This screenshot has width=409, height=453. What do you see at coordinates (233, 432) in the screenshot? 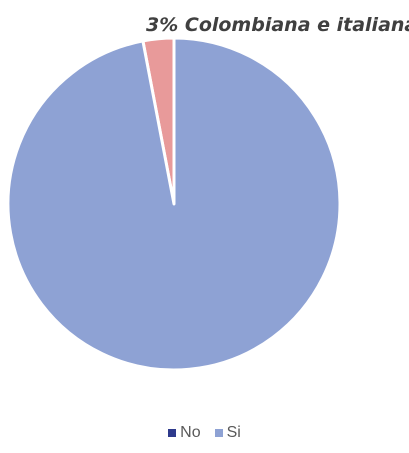
I see `legend-label-si: Si` at bounding box center [233, 432].